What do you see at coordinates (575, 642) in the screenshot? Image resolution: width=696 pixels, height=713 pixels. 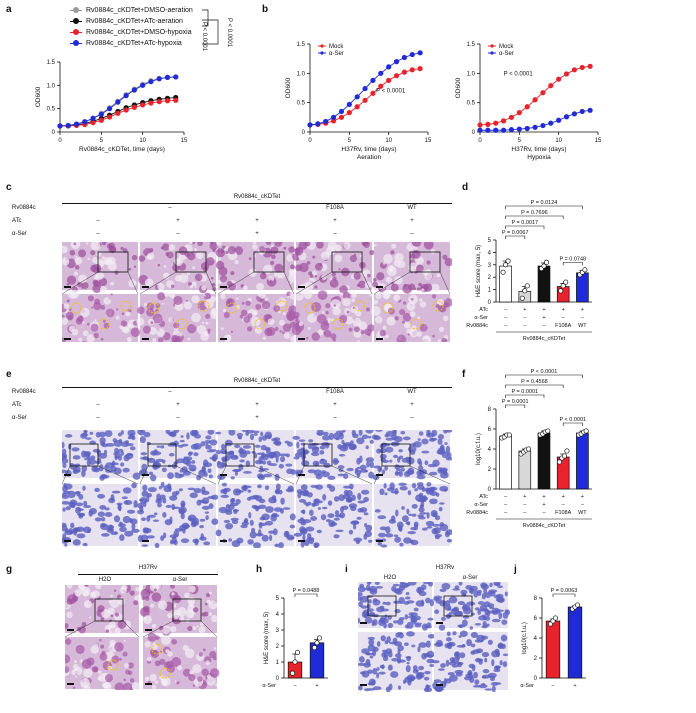 I see `bar` at bounding box center [575, 642].